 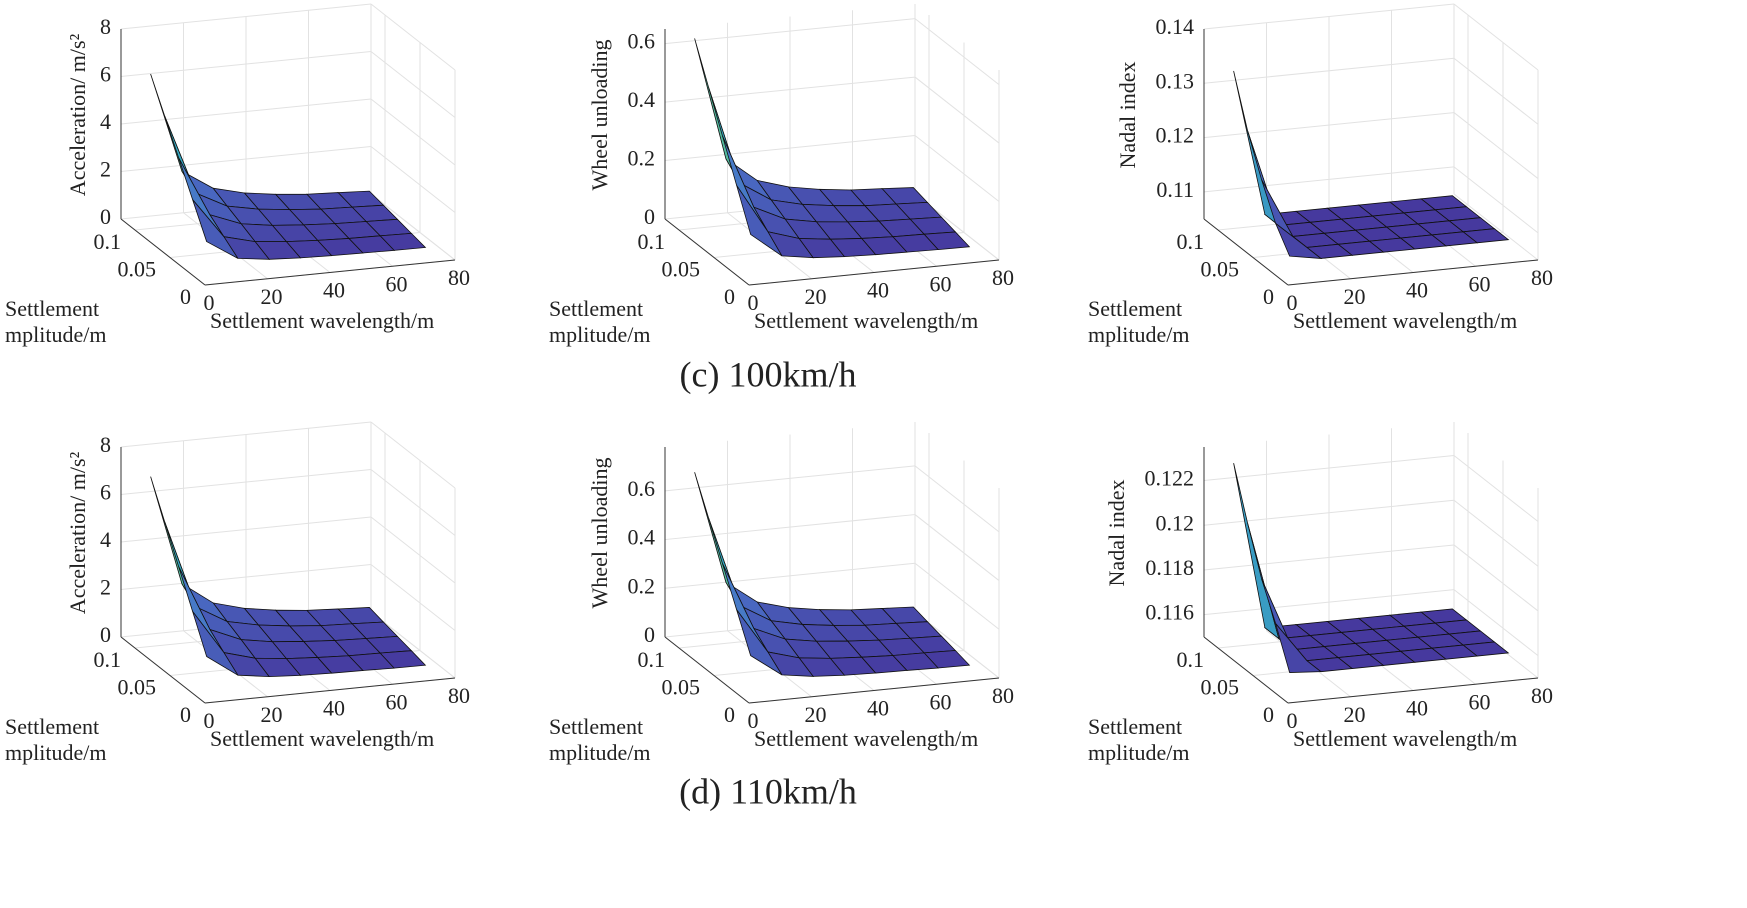 I want to click on z-tick-label: 8, so click(x=105, y=26).